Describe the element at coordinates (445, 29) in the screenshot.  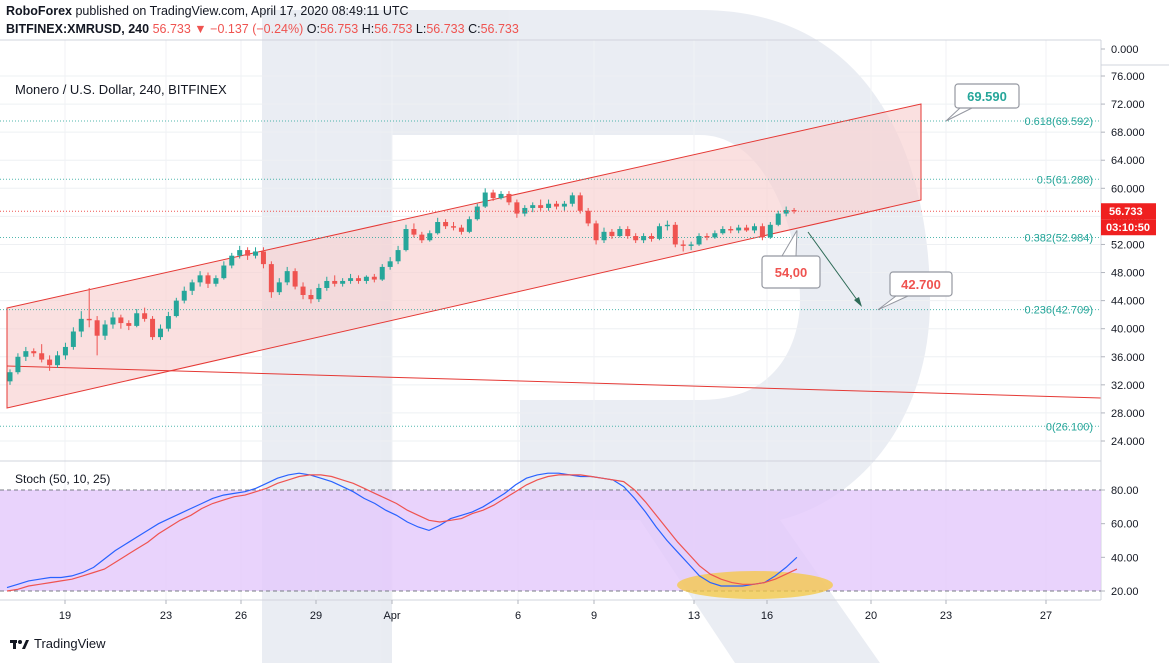
I see `low-value: 56.733` at that location.